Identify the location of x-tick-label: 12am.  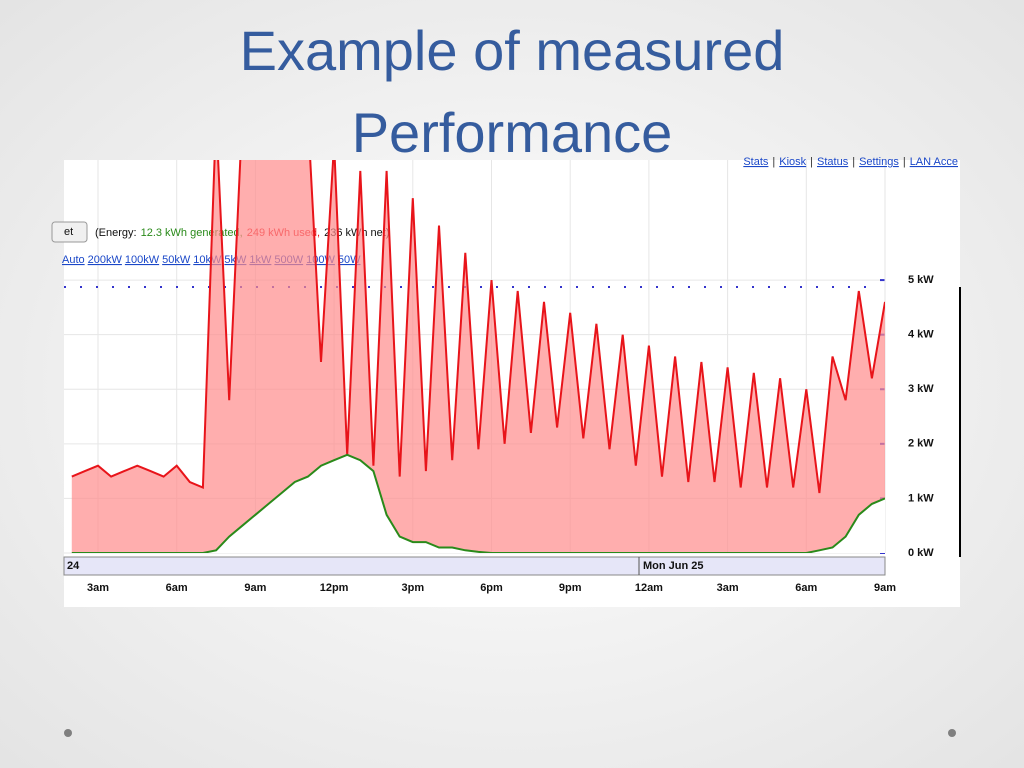
(649, 588).